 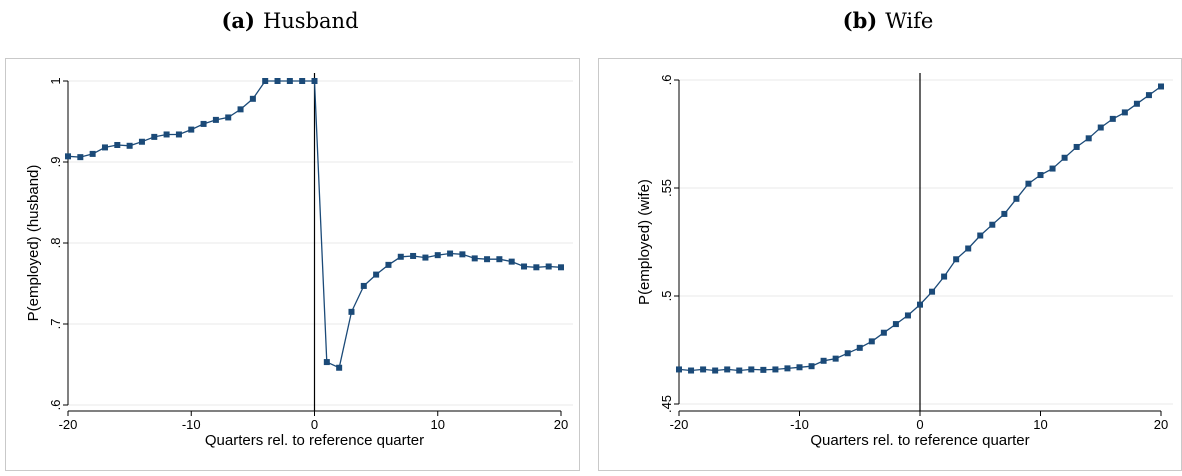 I want to click on wife-x-tick-label: -10, so click(x=799, y=424).